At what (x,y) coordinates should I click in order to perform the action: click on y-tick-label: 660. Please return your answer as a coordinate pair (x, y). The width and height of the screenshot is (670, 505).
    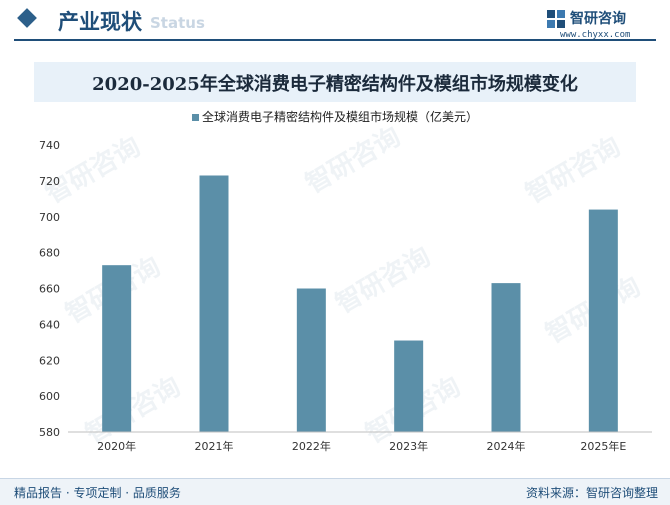
    Looking at the image, I should click on (49, 289).